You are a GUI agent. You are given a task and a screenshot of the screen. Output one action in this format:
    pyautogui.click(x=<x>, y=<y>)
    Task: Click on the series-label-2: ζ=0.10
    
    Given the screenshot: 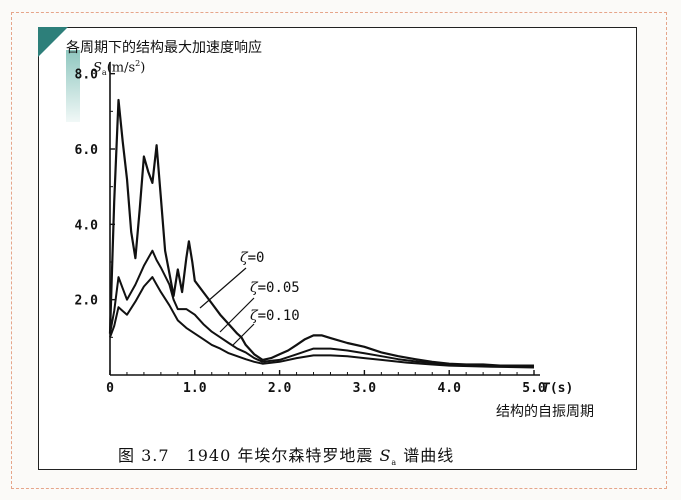 What is the action you would take?
    pyautogui.click(x=275, y=316)
    